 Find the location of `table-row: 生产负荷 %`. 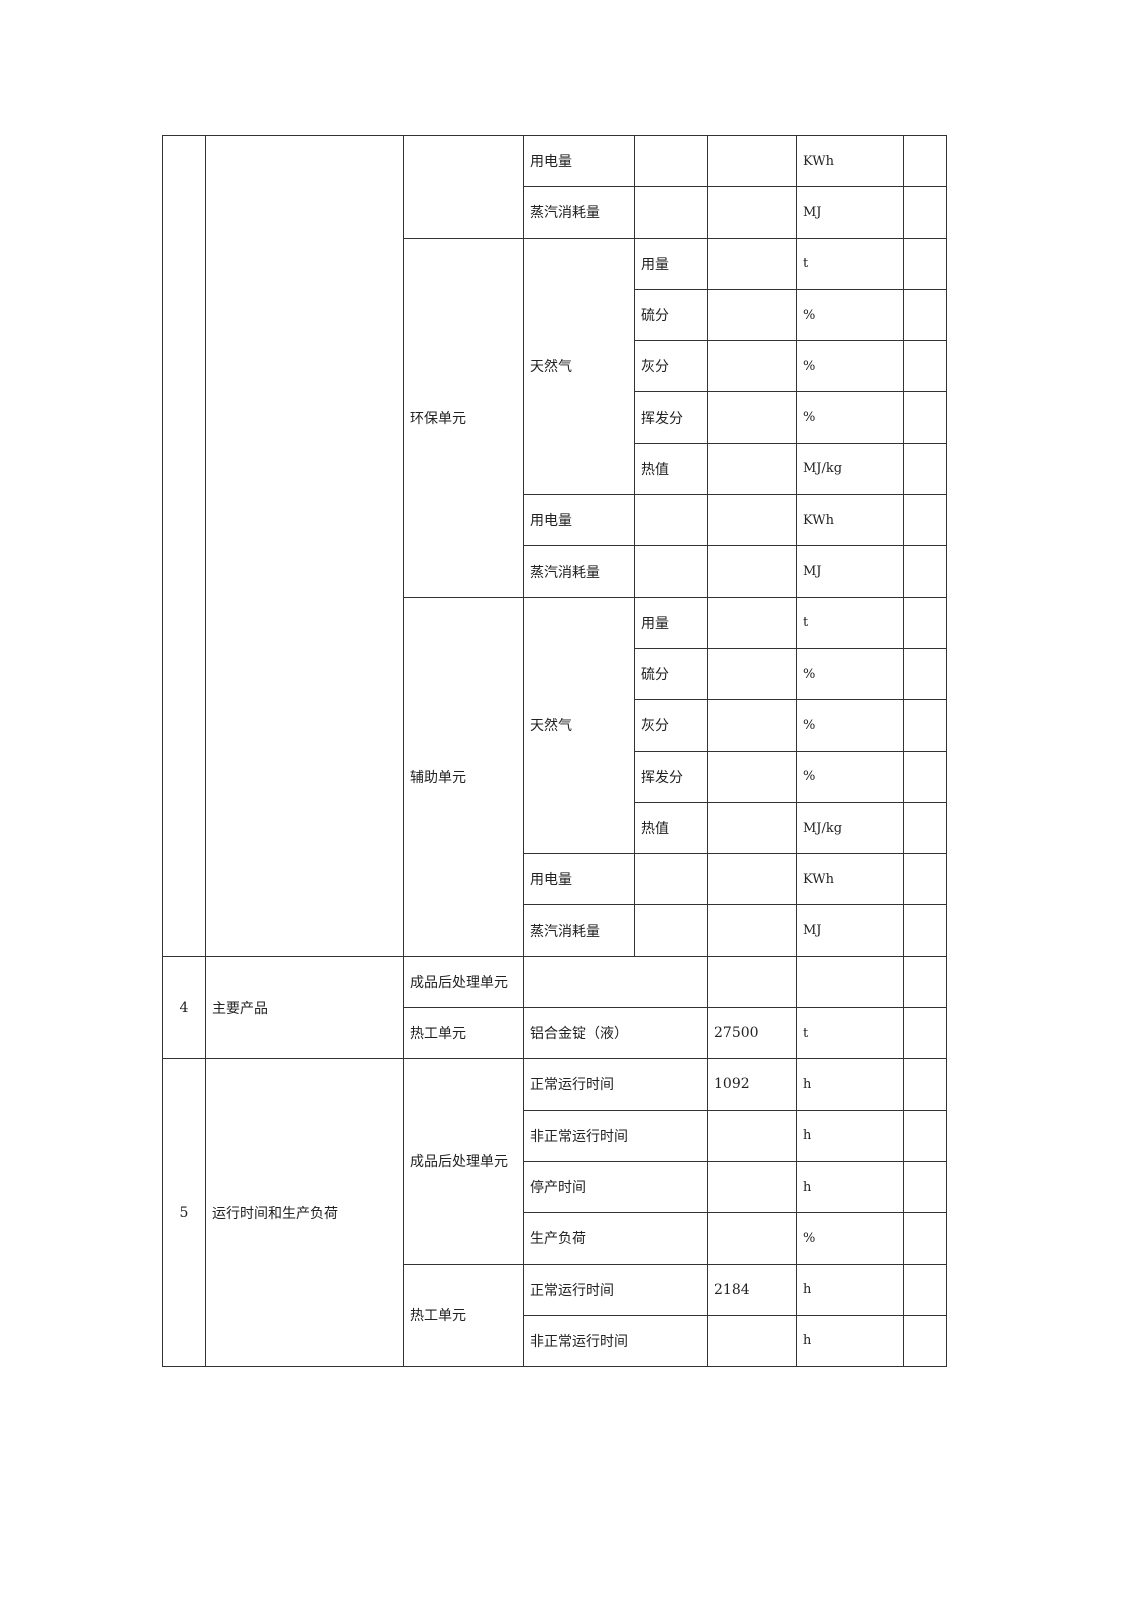

table-row: 生产负荷 % is located at coordinates (555, 1238).